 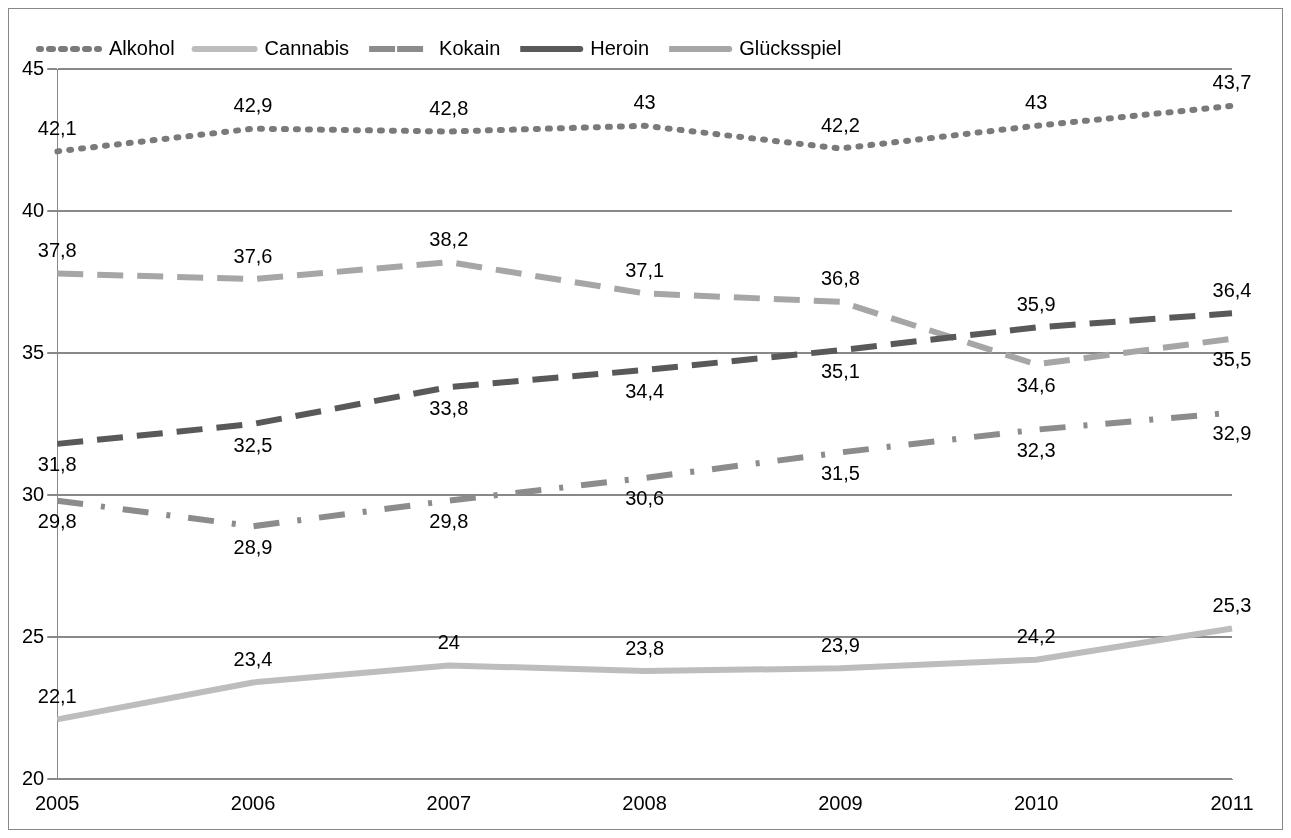 I want to click on data-label: 24, so click(x=448, y=641).